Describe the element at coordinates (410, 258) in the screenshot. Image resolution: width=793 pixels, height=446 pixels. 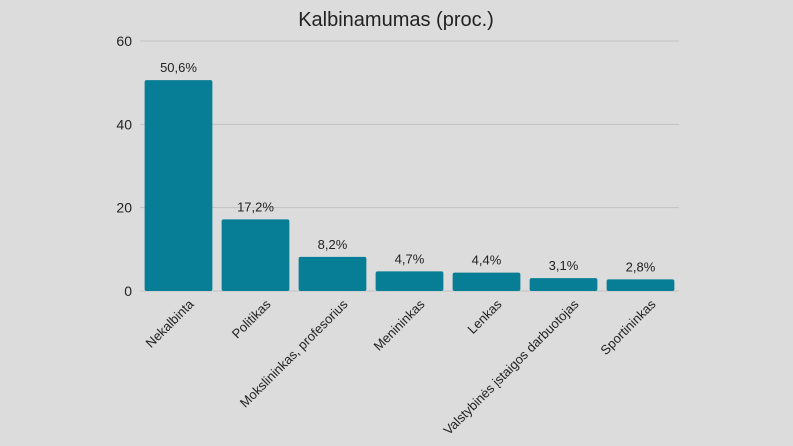
I see `data-label: 4,7%` at that location.